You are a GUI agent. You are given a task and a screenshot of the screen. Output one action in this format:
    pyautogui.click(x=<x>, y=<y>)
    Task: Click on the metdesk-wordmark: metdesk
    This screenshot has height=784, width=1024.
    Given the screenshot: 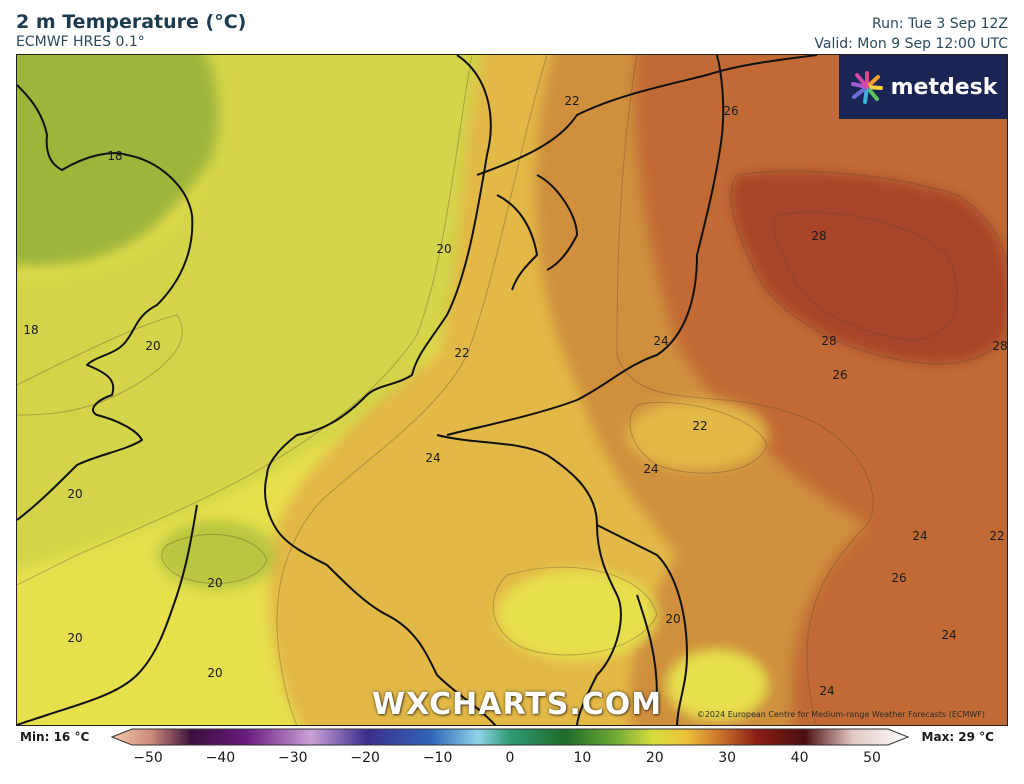 What is the action you would take?
    pyautogui.click(x=944, y=87)
    